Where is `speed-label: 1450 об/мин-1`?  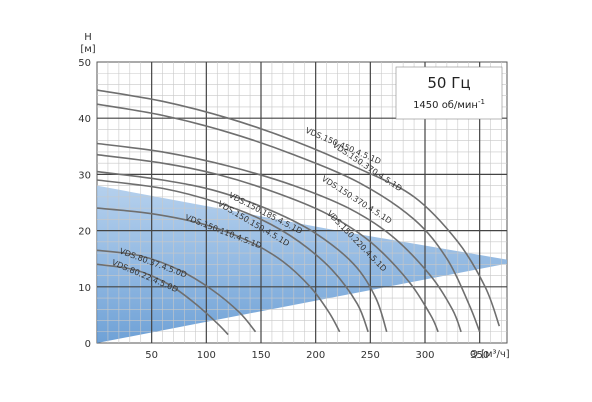
speed-label: 1450 об/мин-1 is located at coordinates (449, 104).